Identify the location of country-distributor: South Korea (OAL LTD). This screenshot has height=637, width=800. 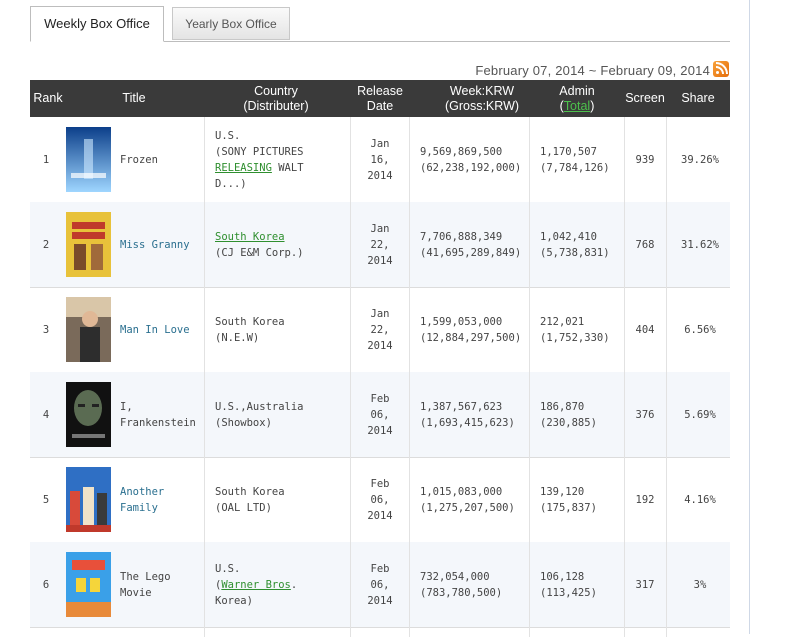
(250, 499).